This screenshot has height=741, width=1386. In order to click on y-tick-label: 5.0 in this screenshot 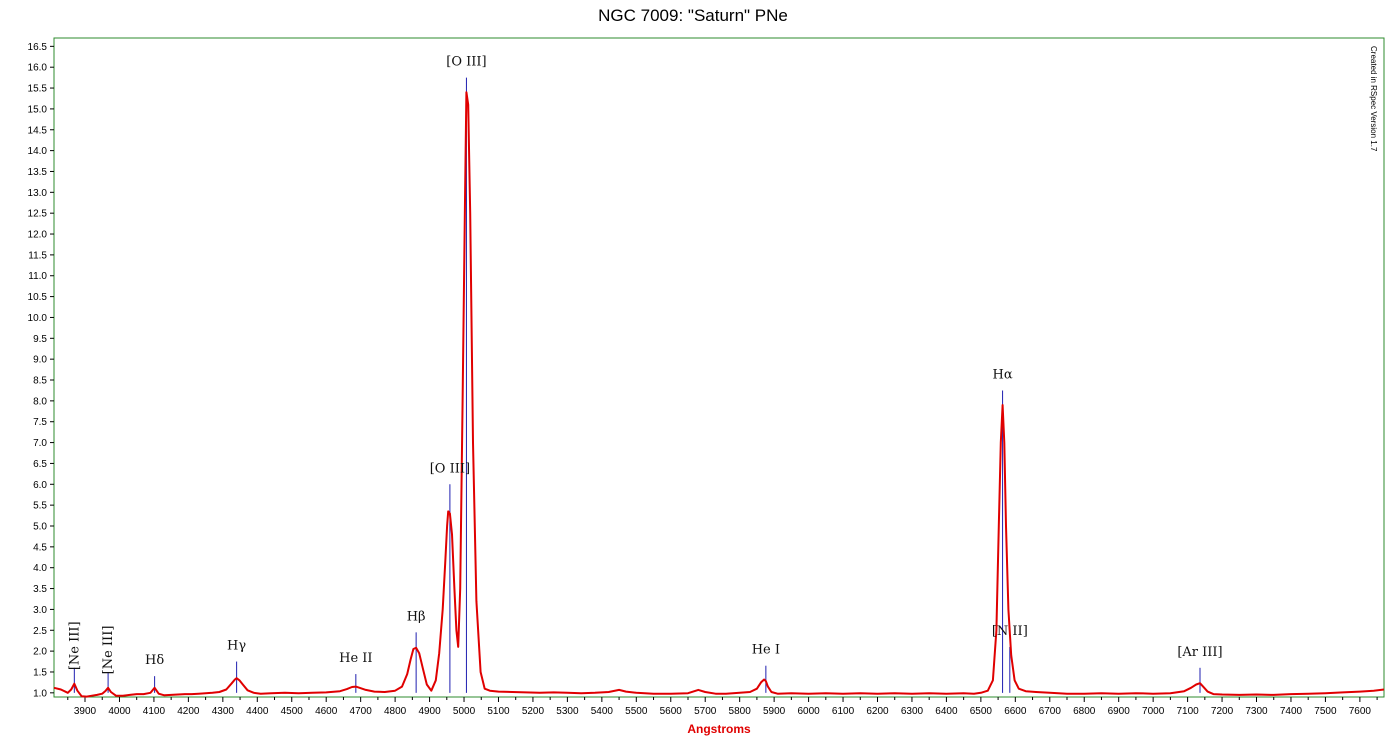, I will do `click(40, 526)`.